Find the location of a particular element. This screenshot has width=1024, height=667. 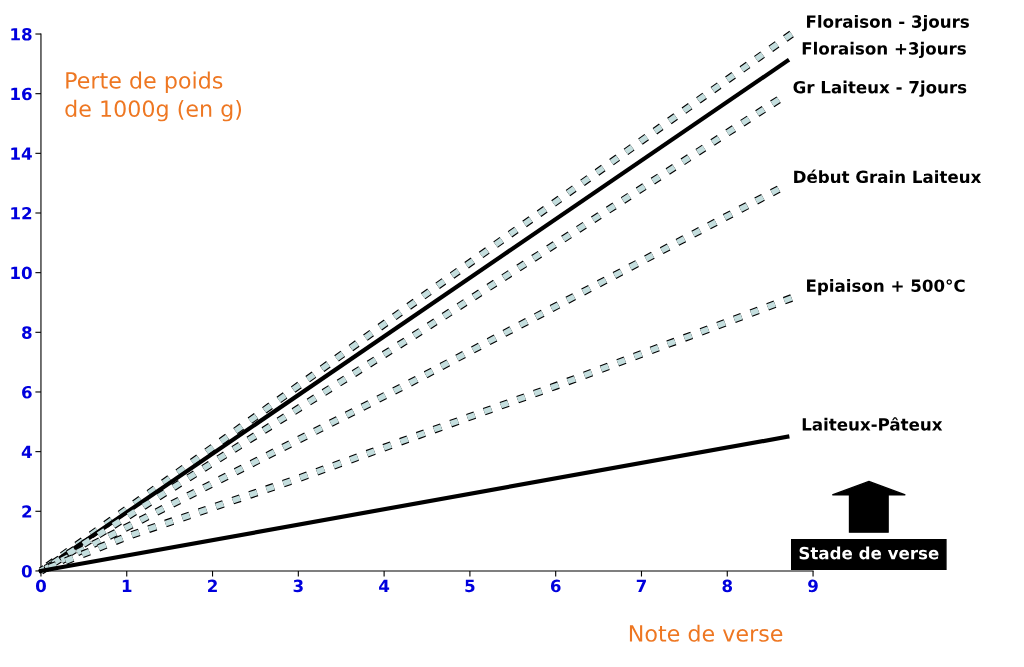

y-tick-label: 4 is located at coordinates (26, 451).